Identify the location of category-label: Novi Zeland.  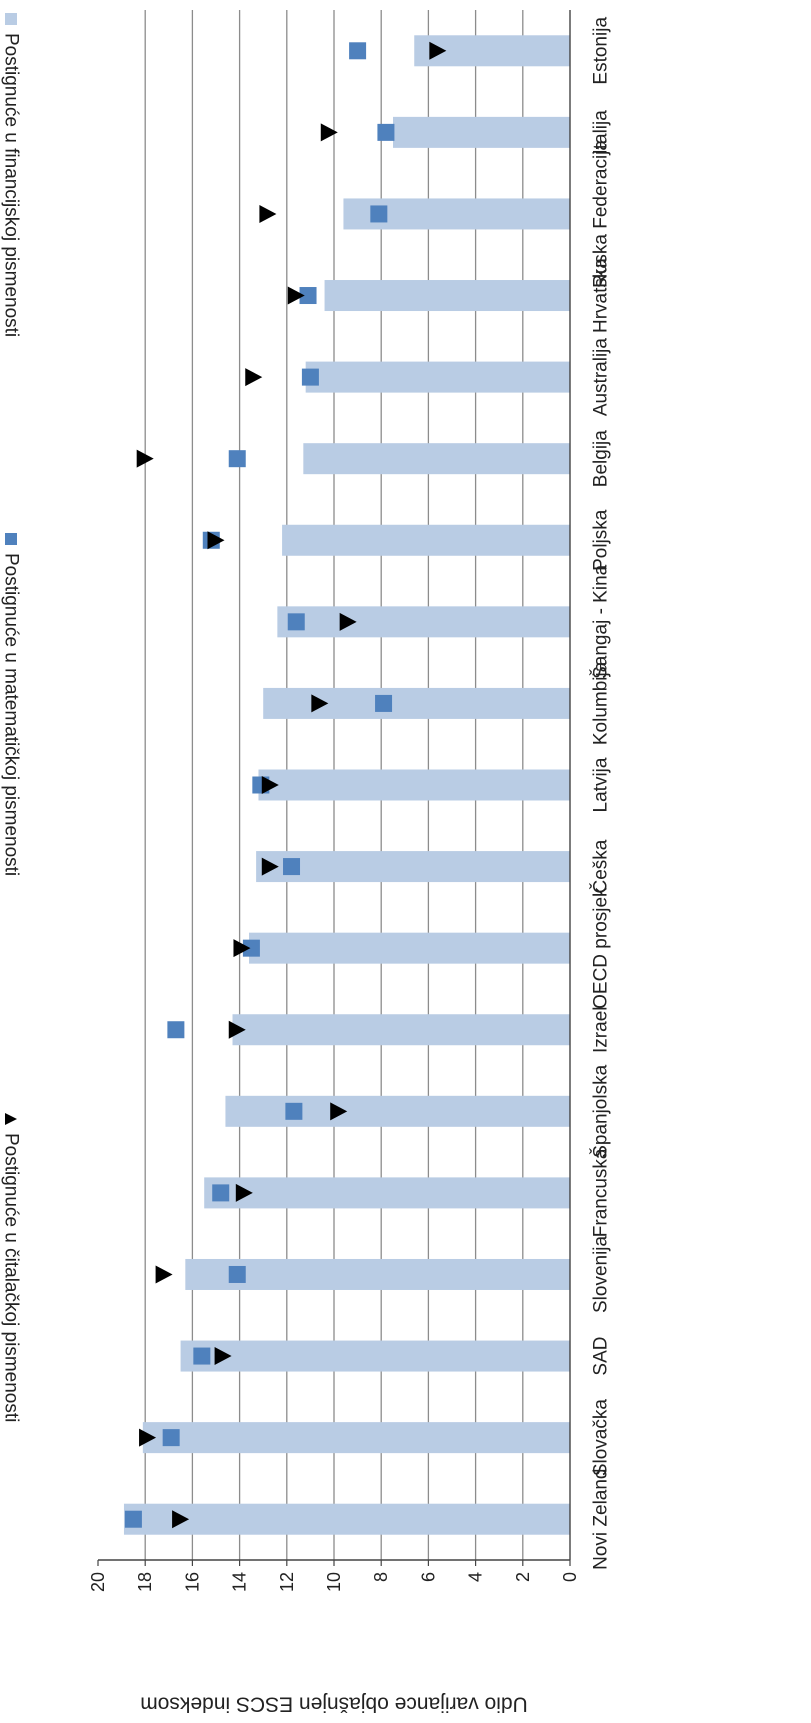
(601, 1519).